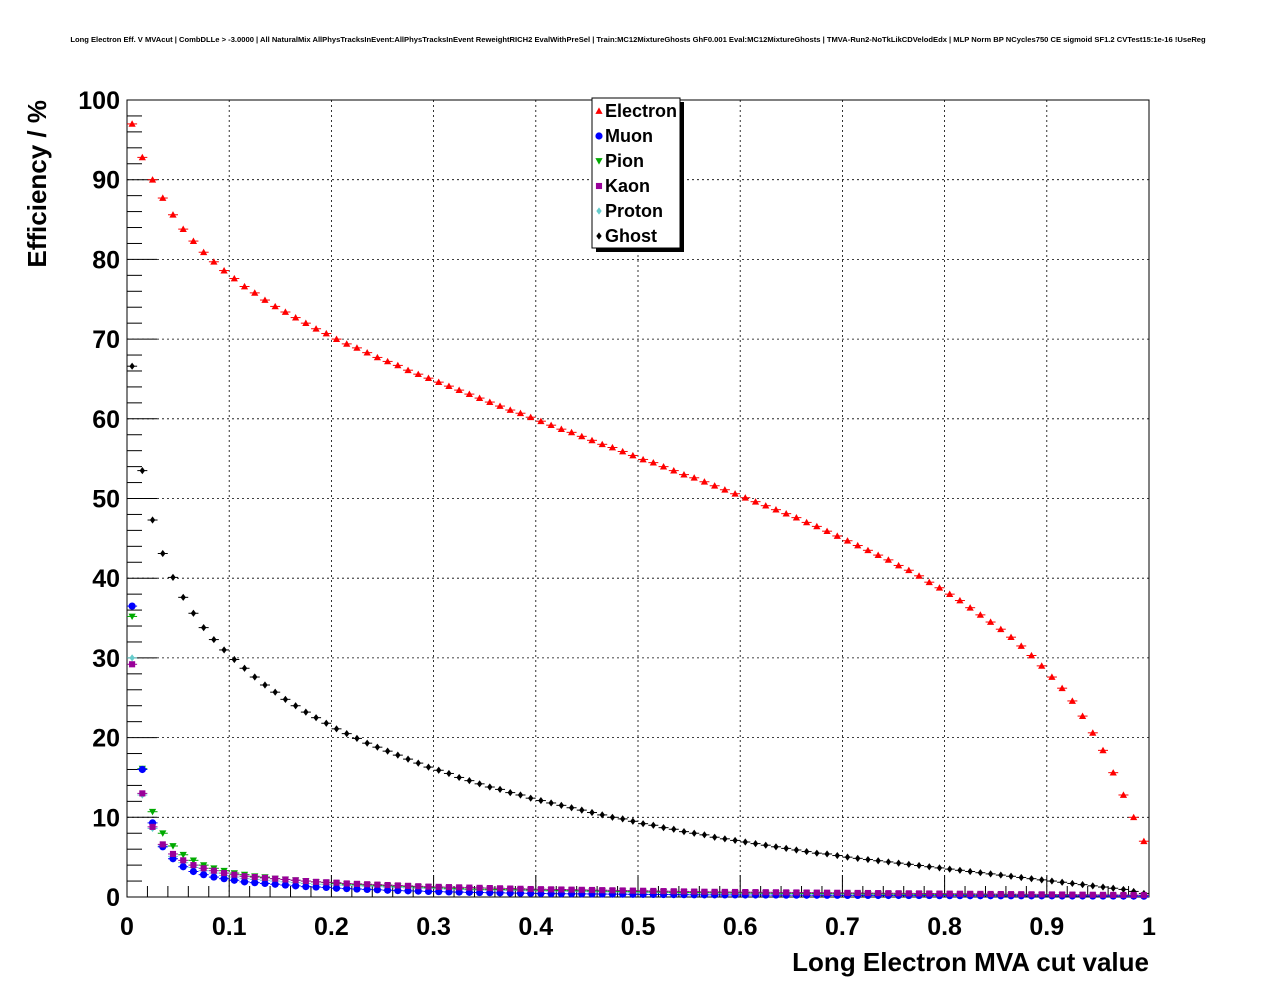  I want to click on y-tick-label: 0, so click(113, 898).